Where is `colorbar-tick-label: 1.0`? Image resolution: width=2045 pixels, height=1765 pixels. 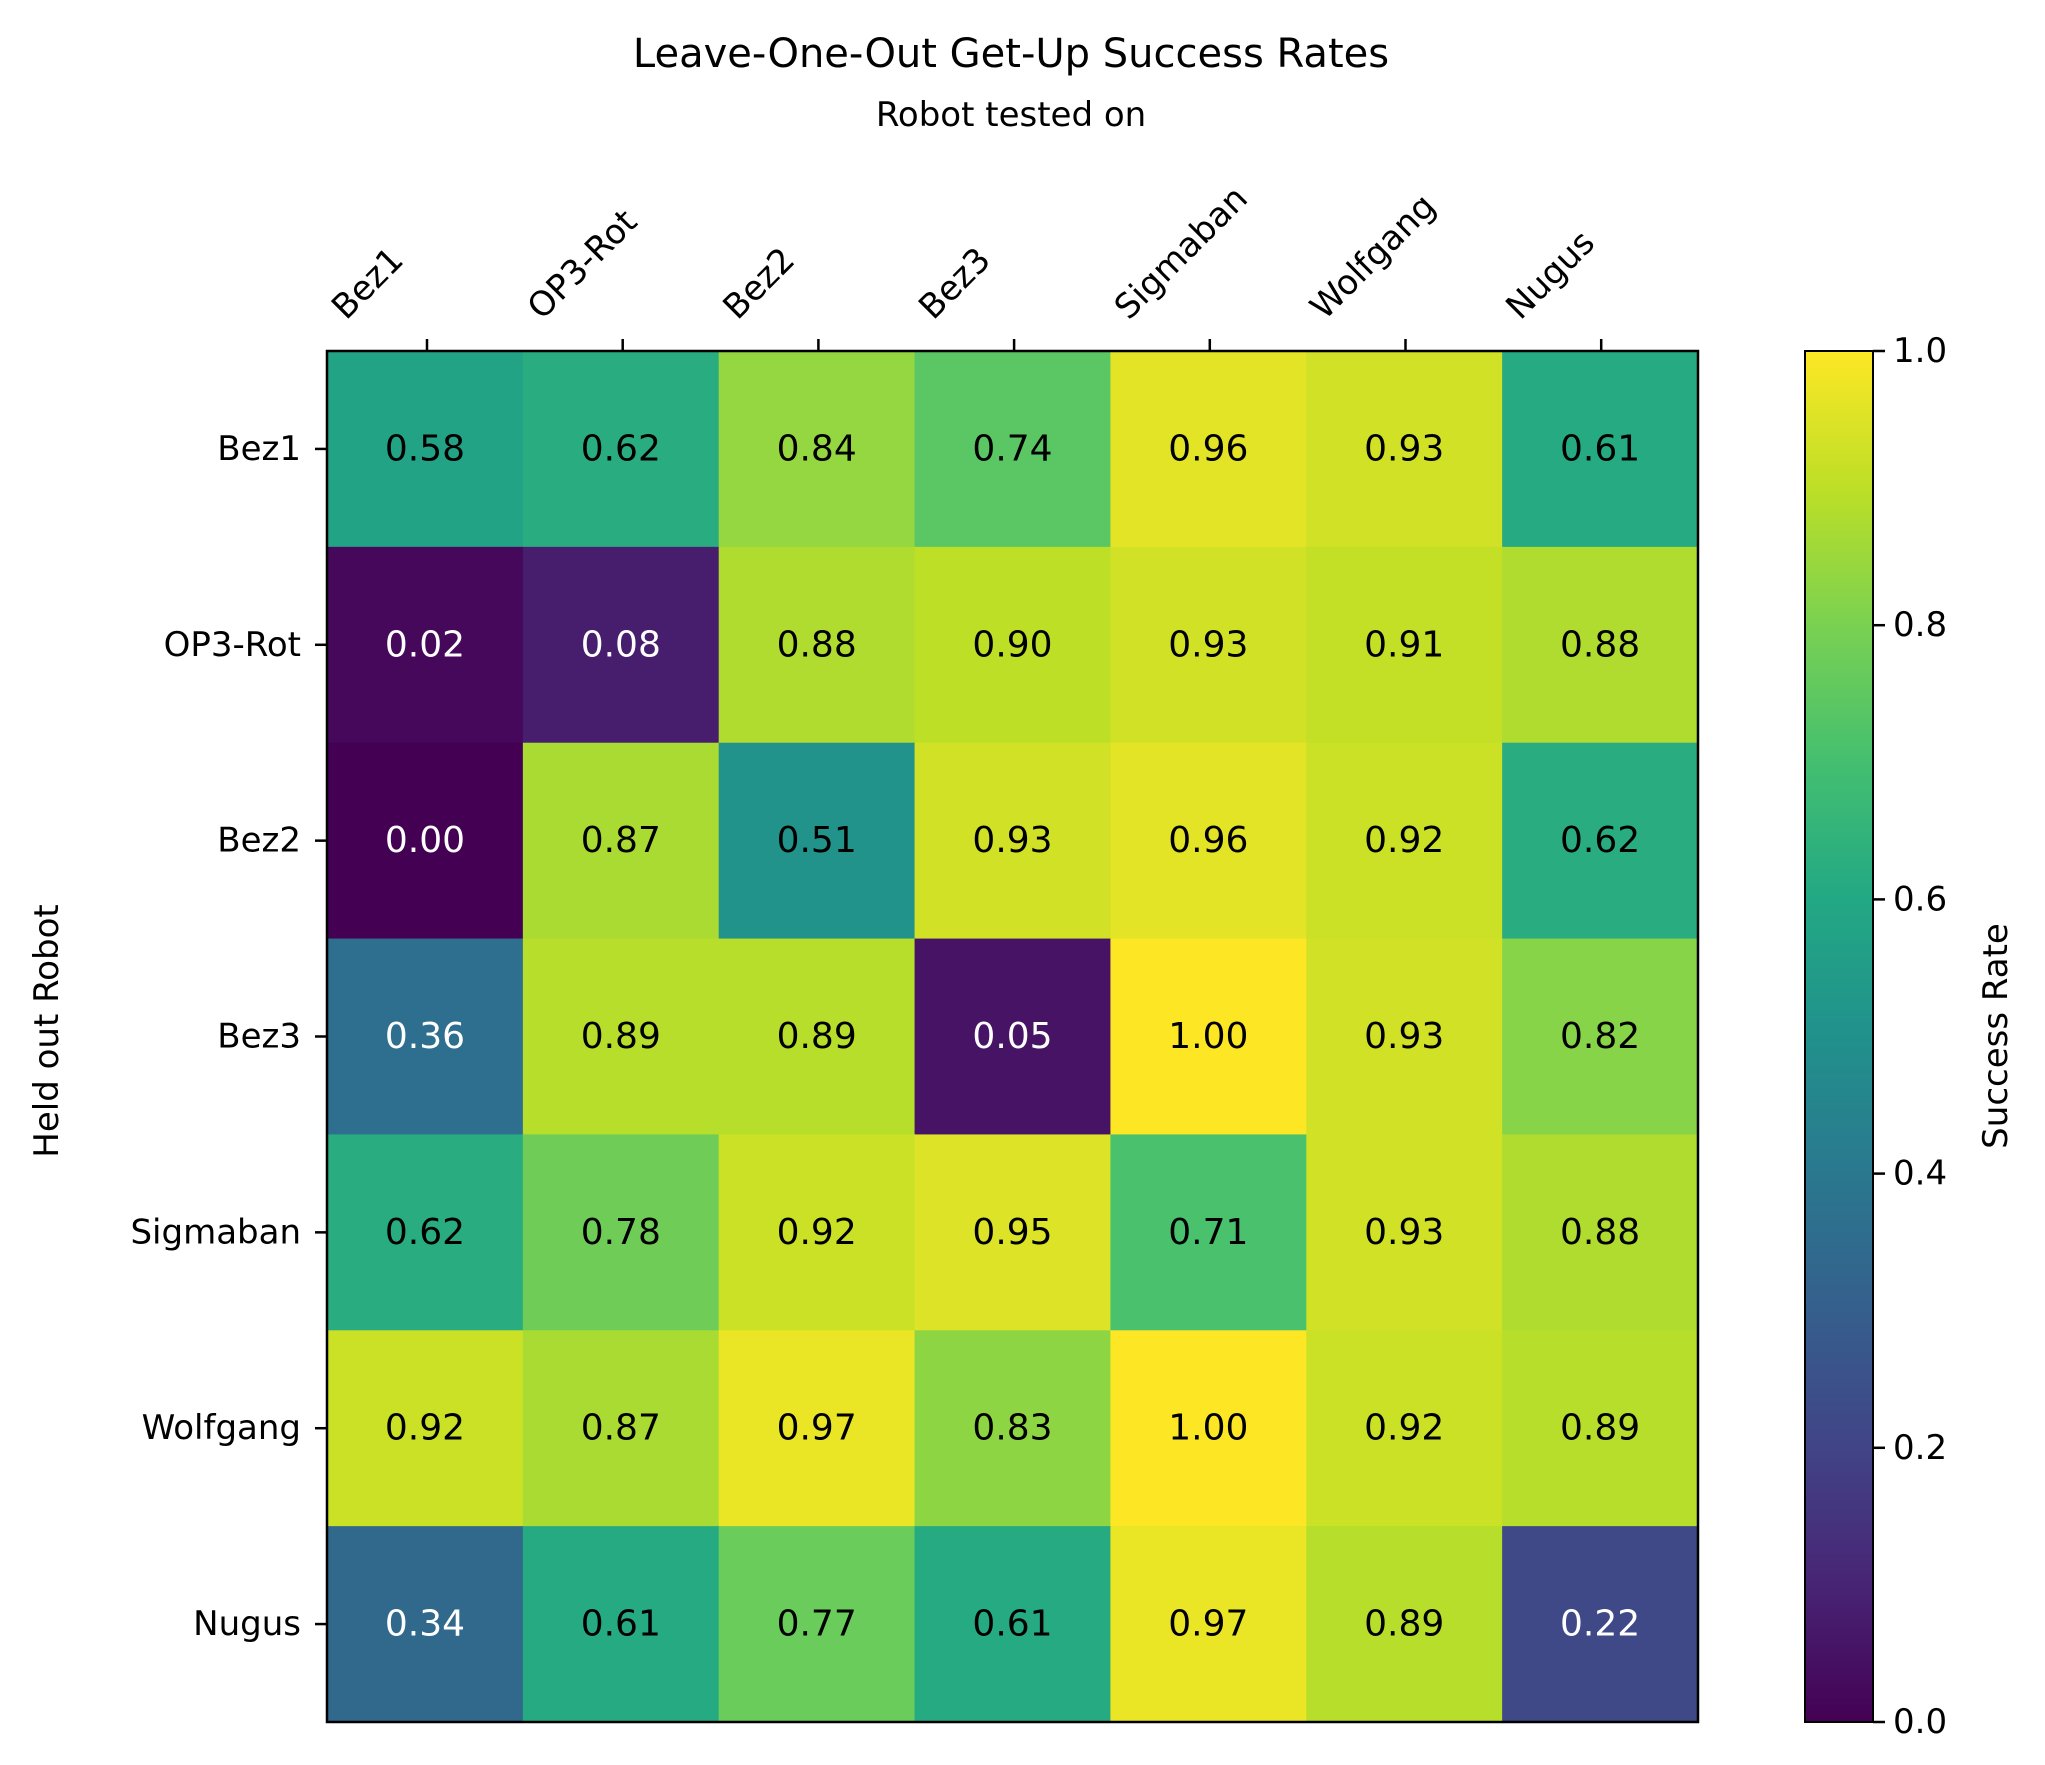
colorbar-tick-label: 1.0 is located at coordinates (1920, 351).